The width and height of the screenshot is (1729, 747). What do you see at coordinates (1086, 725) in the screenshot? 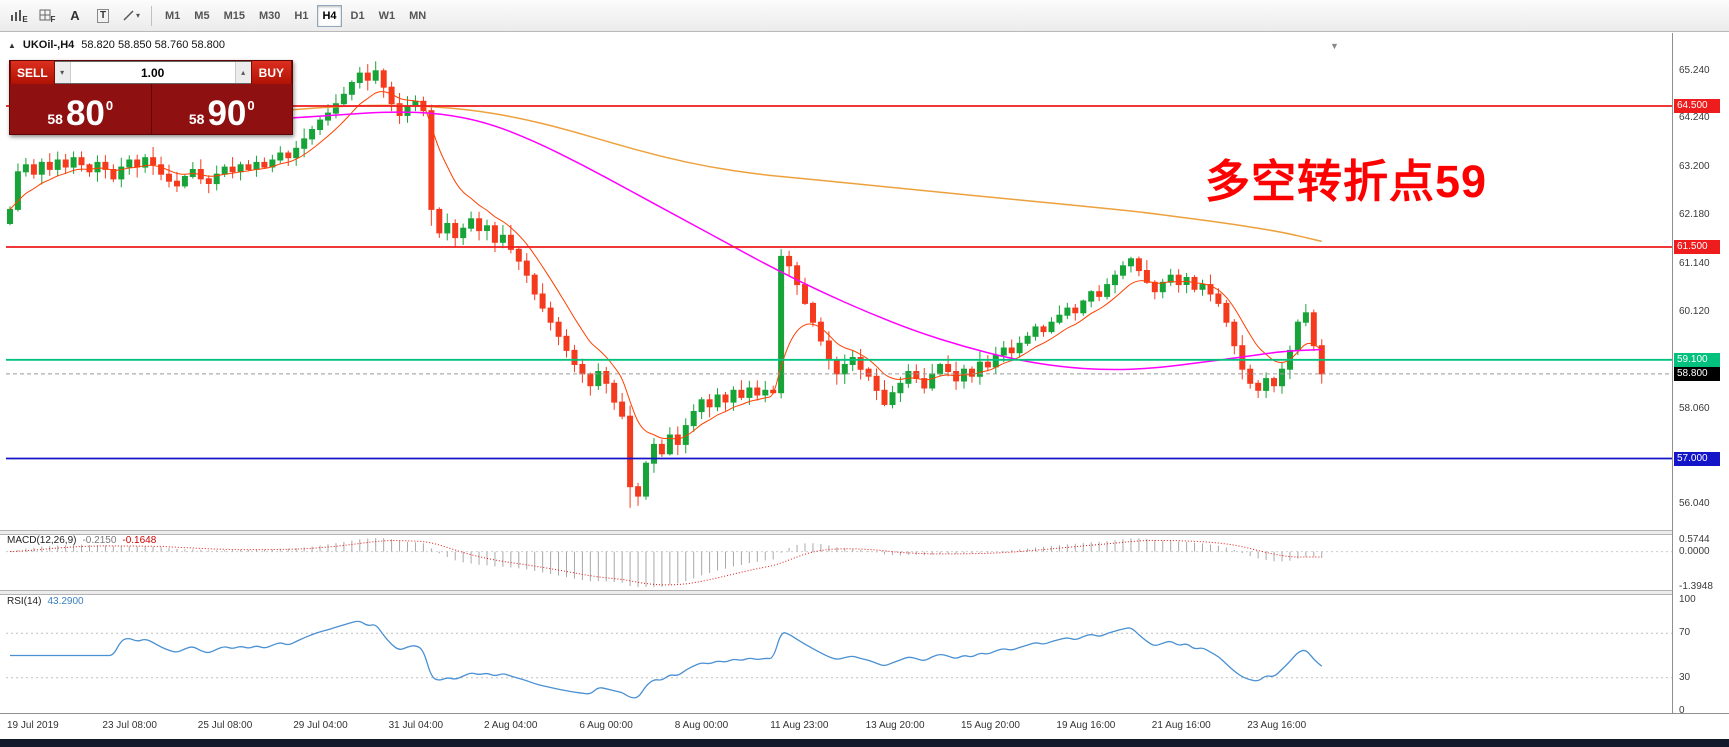
I see `time-axis-label: 19 Aug 16:00` at bounding box center [1086, 725].